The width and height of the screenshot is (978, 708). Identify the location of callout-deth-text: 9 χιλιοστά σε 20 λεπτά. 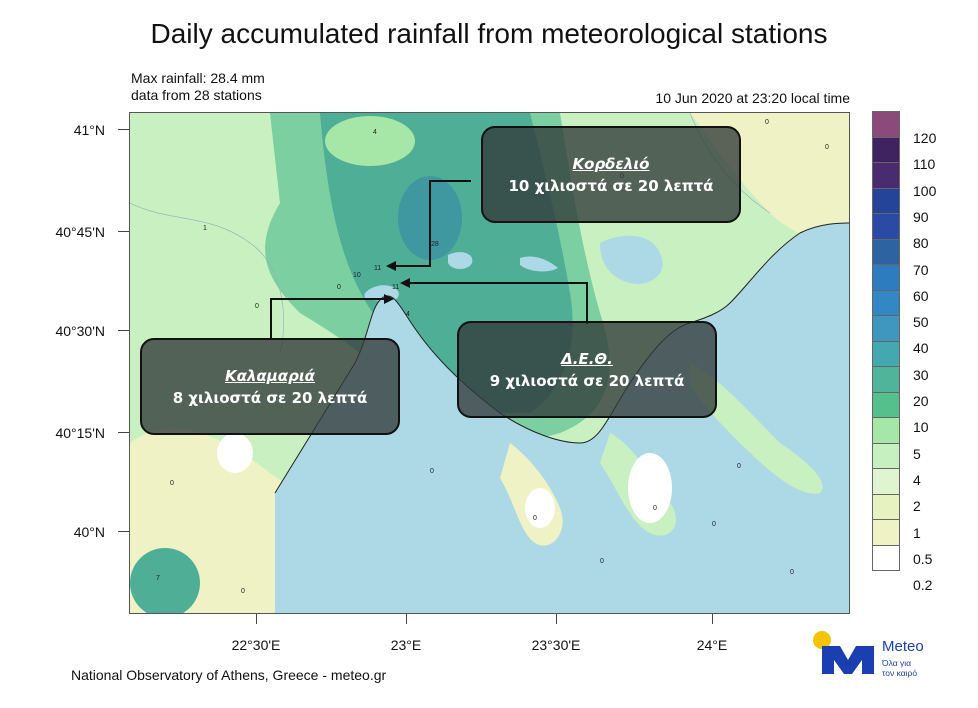
(587, 380).